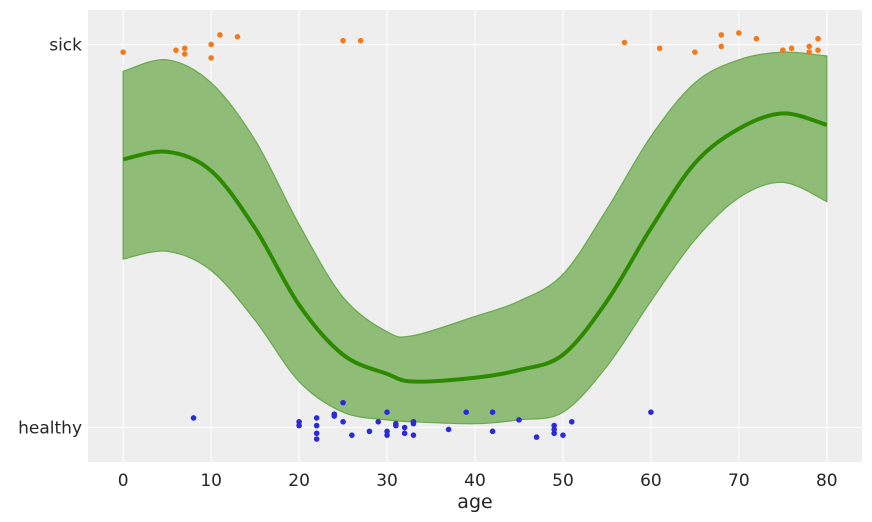 This screenshot has width=872, height=522. Describe the element at coordinates (651, 481) in the screenshot. I see `x-tick-label: 60` at that location.